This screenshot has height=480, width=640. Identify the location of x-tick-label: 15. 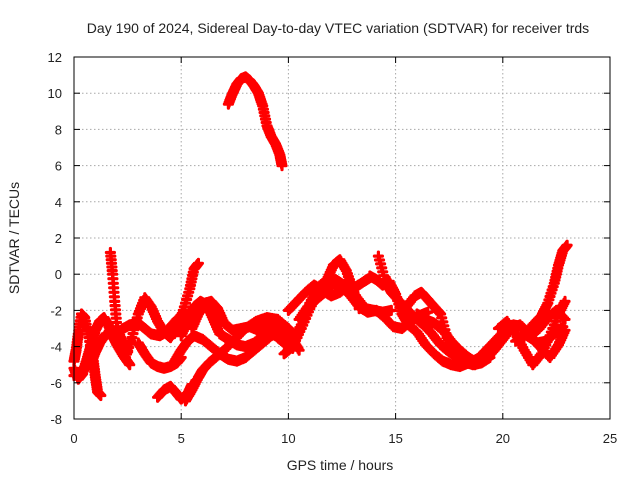
(395, 438).